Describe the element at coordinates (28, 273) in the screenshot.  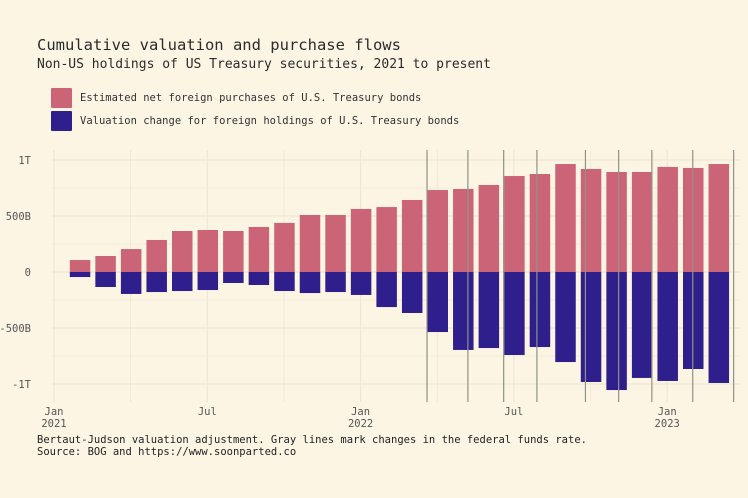
I see `y-tick-label: 0` at that location.